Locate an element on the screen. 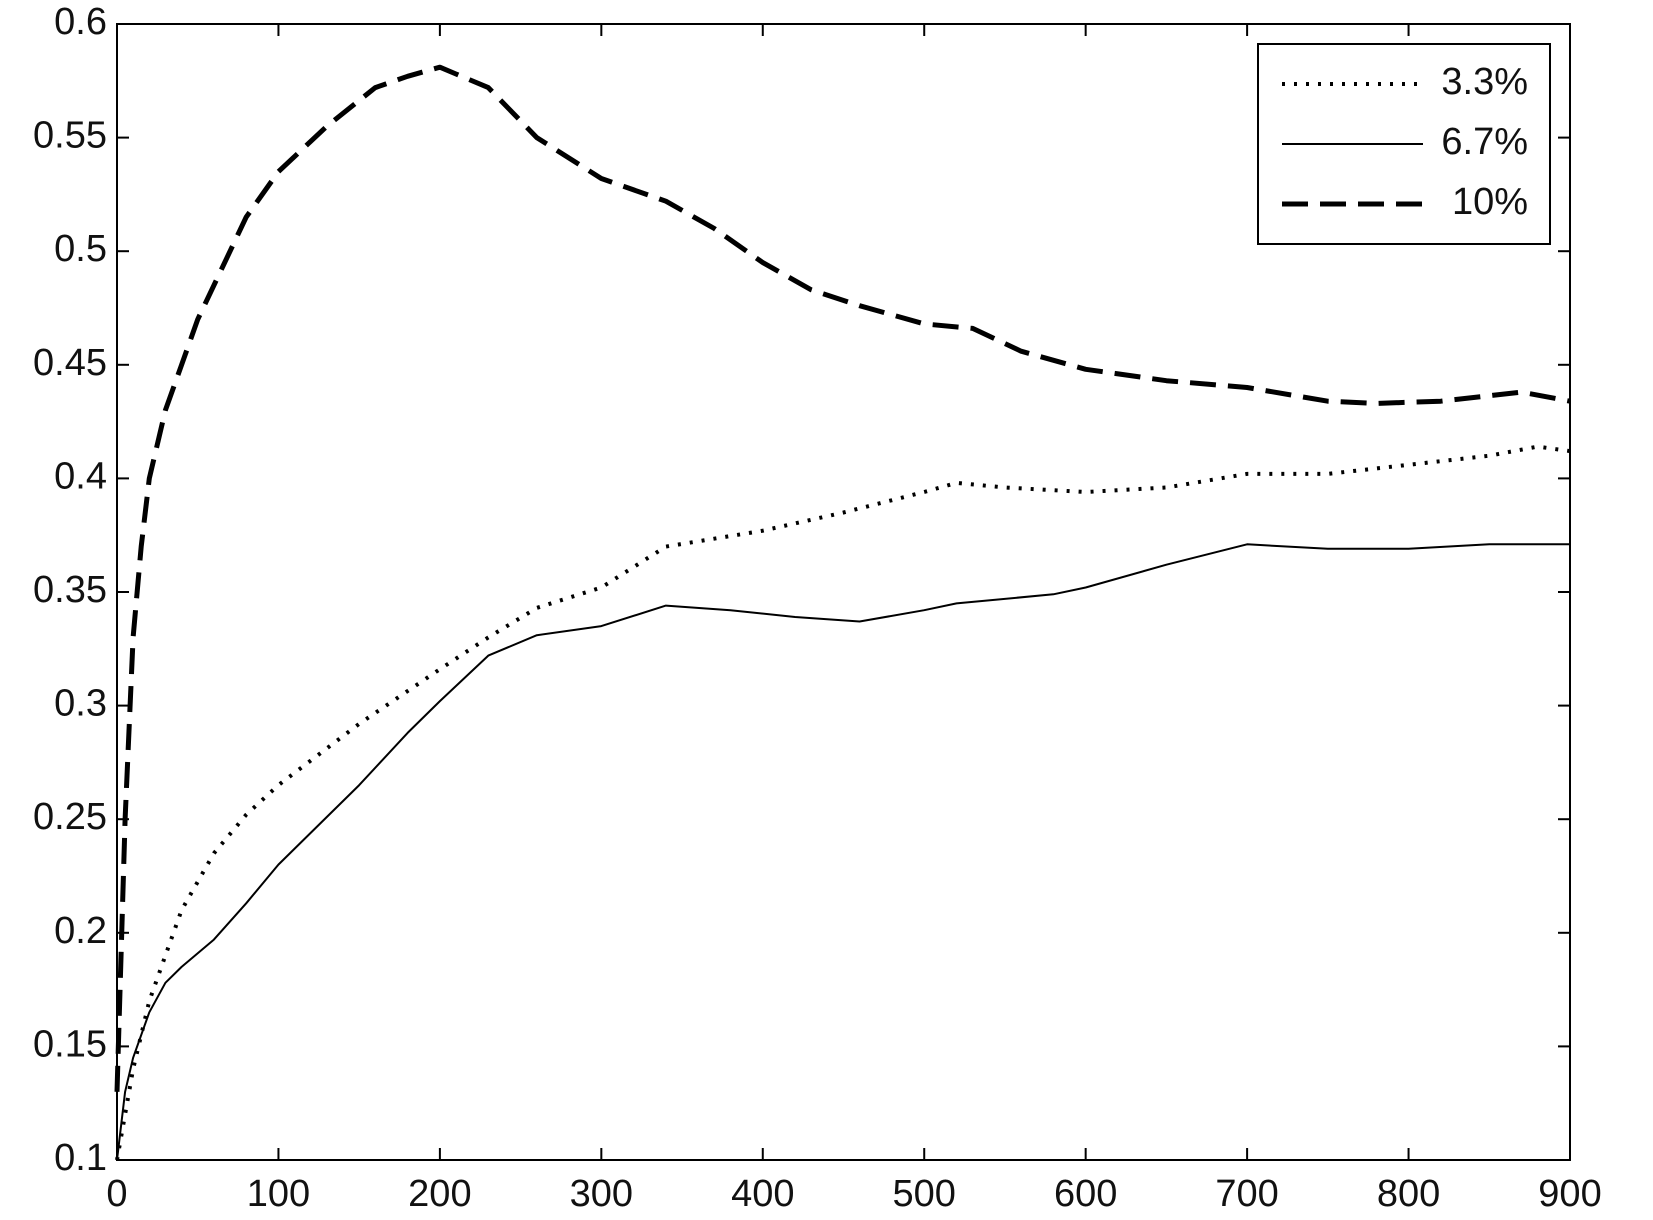 Image resolution: width=1653 pixels, height=1220 pixels. y-tick-label: 0.45 is located at coordinates (70, 363).